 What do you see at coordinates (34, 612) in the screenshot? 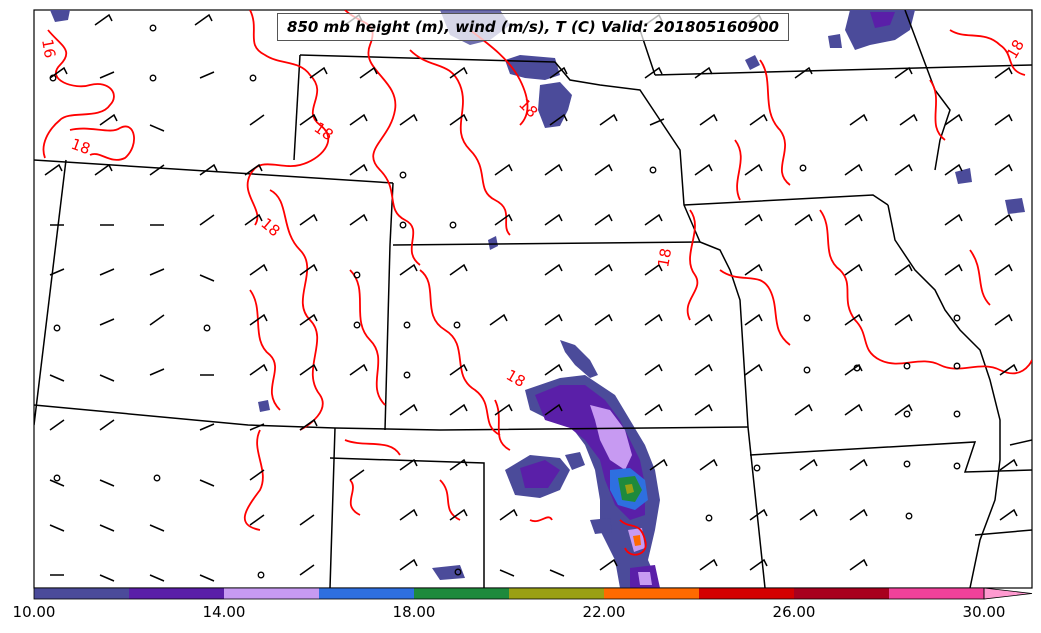
I see `colorbar-tick-label: 10.00` at bounding box center [34, 612].